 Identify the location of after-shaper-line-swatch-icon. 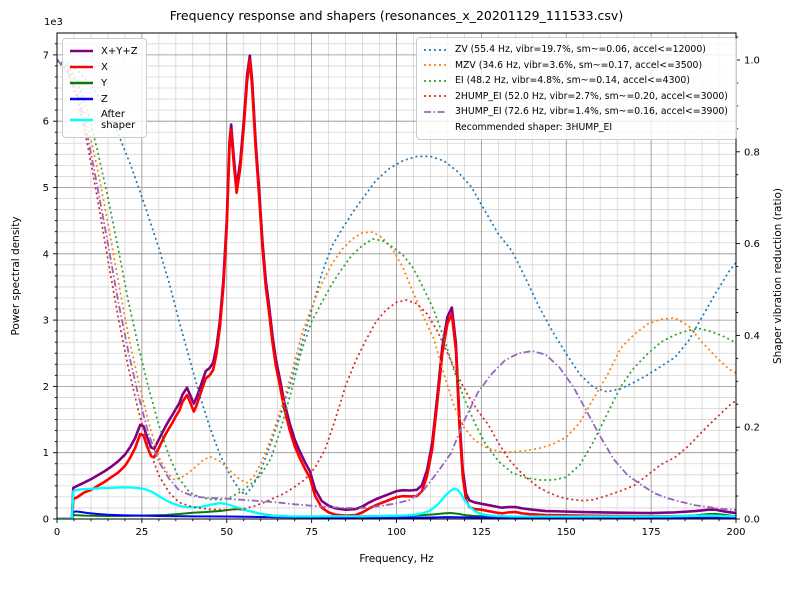
(81, 120).